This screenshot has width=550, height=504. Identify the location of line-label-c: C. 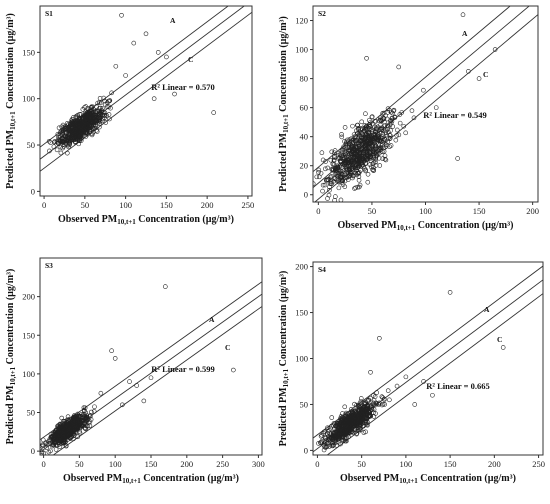
(227, 347).